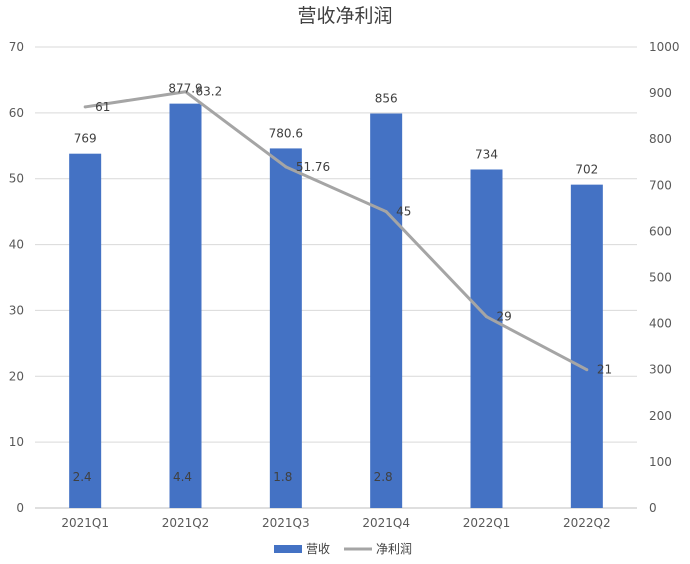  Describe the element at coordinates (660, 462) in the screenshot. I see `y-right-tick-label: 100` at that location.